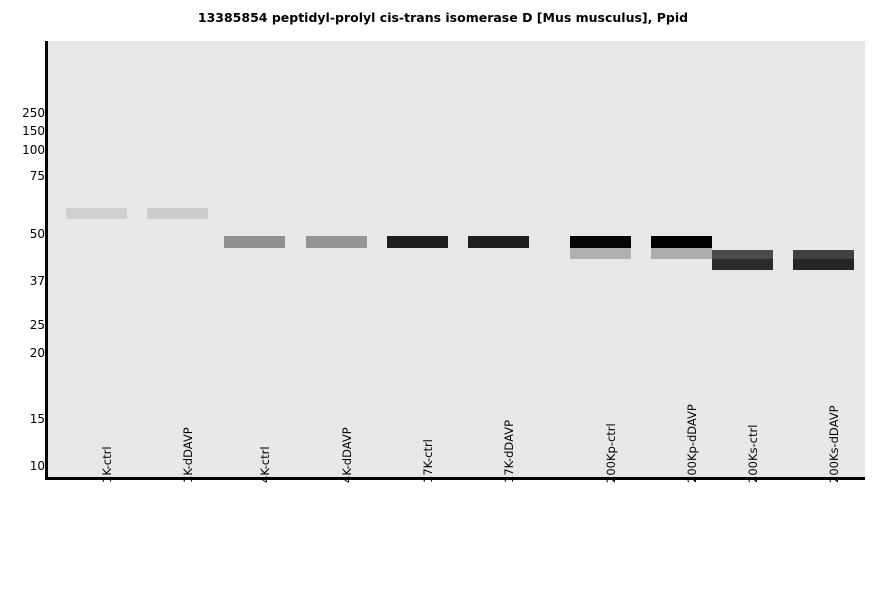 This screenshot has width=886, height=595. I want to click on x-tick-label-text: 200Ks-ctrl, so click(753, 453).